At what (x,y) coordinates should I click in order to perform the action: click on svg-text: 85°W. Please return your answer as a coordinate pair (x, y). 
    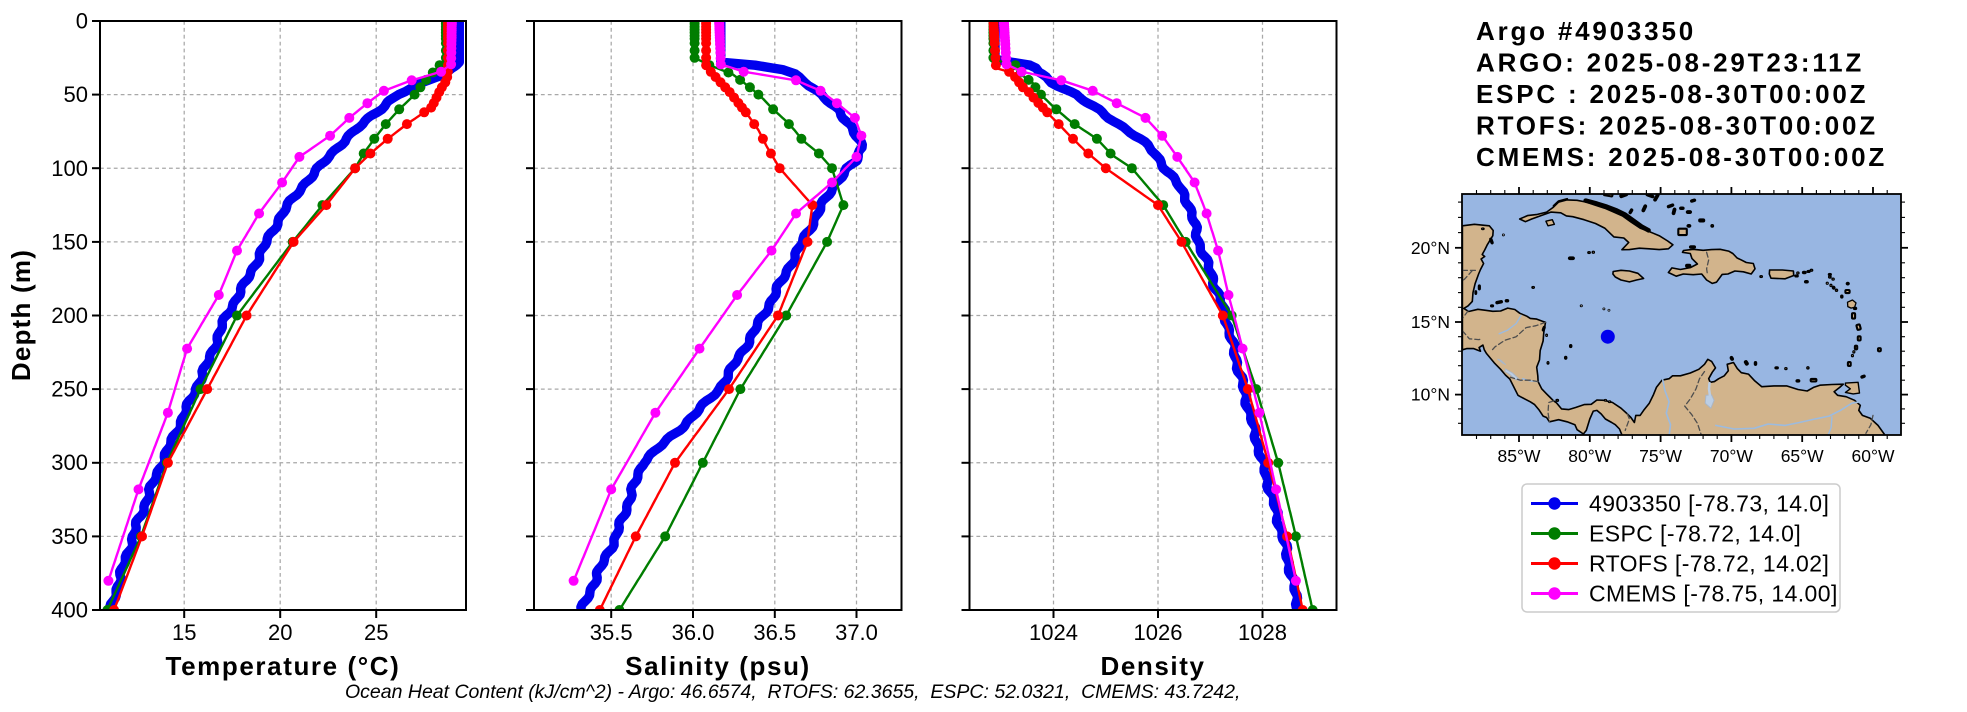
    Looking at the image, I should click on (1519, 456).